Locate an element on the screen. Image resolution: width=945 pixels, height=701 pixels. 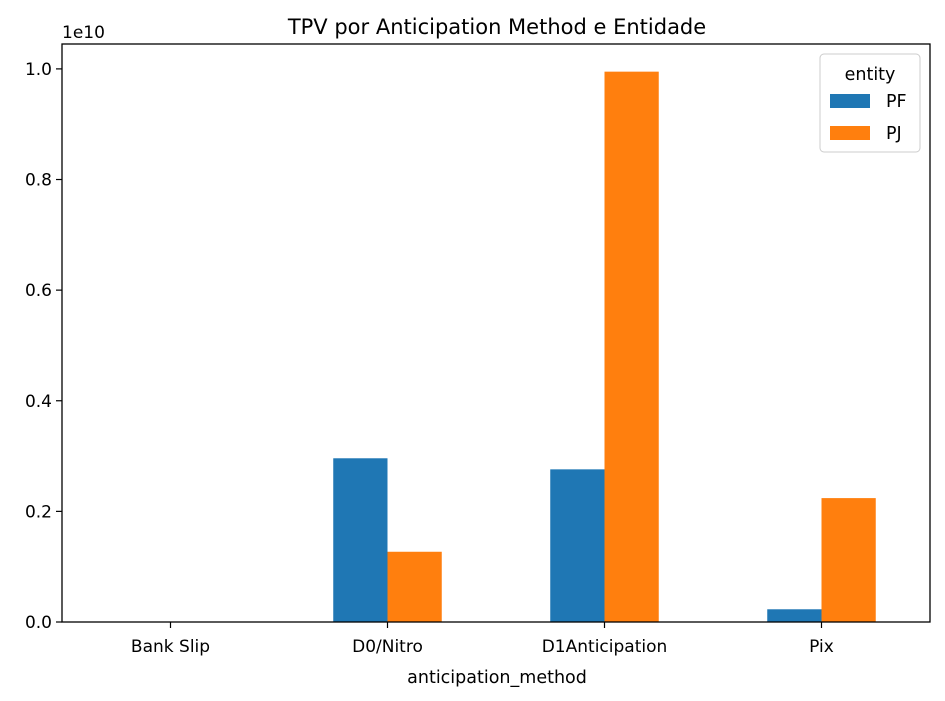
y-tick-label: 0.4 is located at coordinates (38, 402).